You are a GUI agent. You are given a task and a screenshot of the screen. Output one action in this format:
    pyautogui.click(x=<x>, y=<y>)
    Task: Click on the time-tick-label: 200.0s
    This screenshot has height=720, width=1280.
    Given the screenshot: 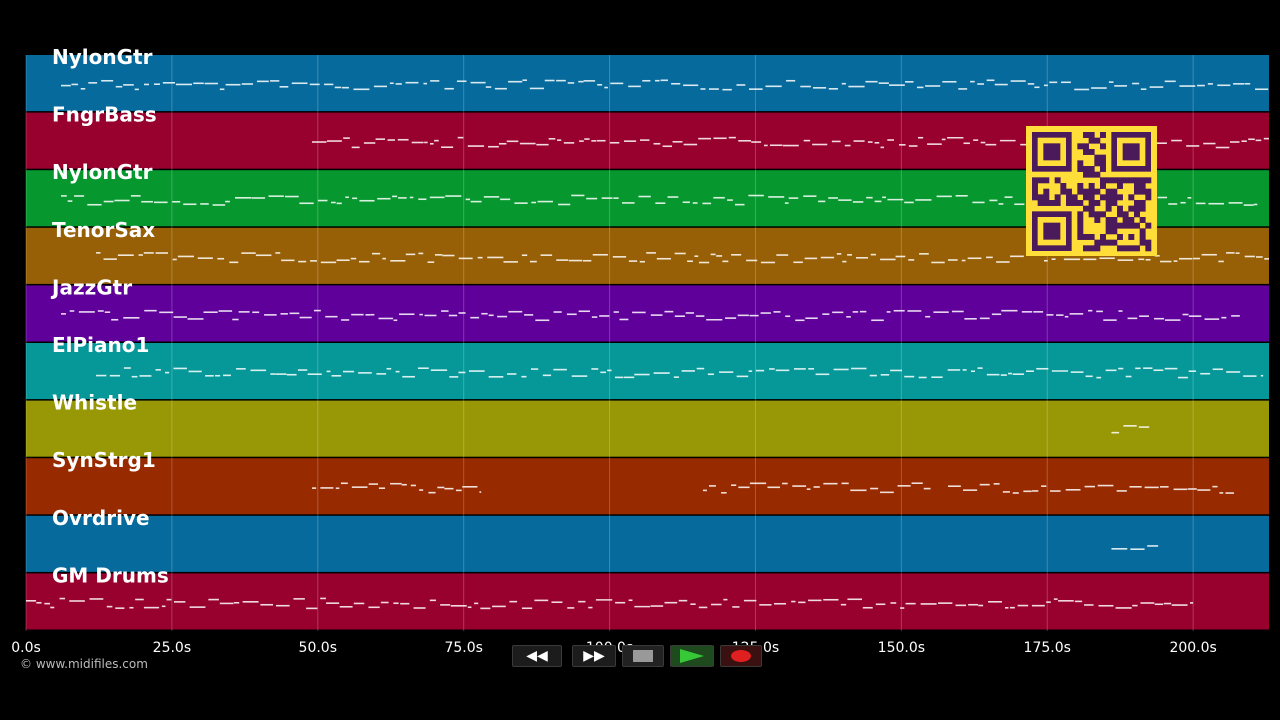 What is the action you would take?
    pyautogui.click(x=1192, y=648)
    